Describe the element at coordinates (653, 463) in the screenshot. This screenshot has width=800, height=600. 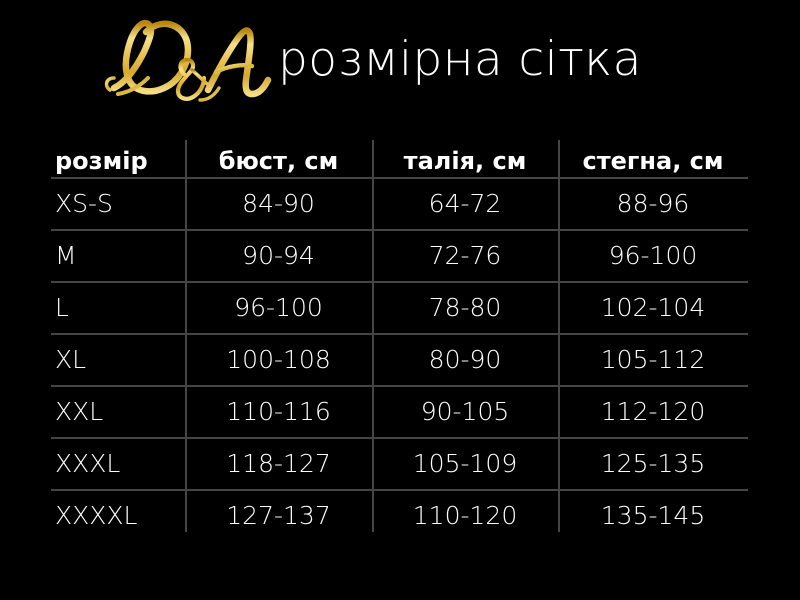
I see `cell-hips: 125-135` at that location.